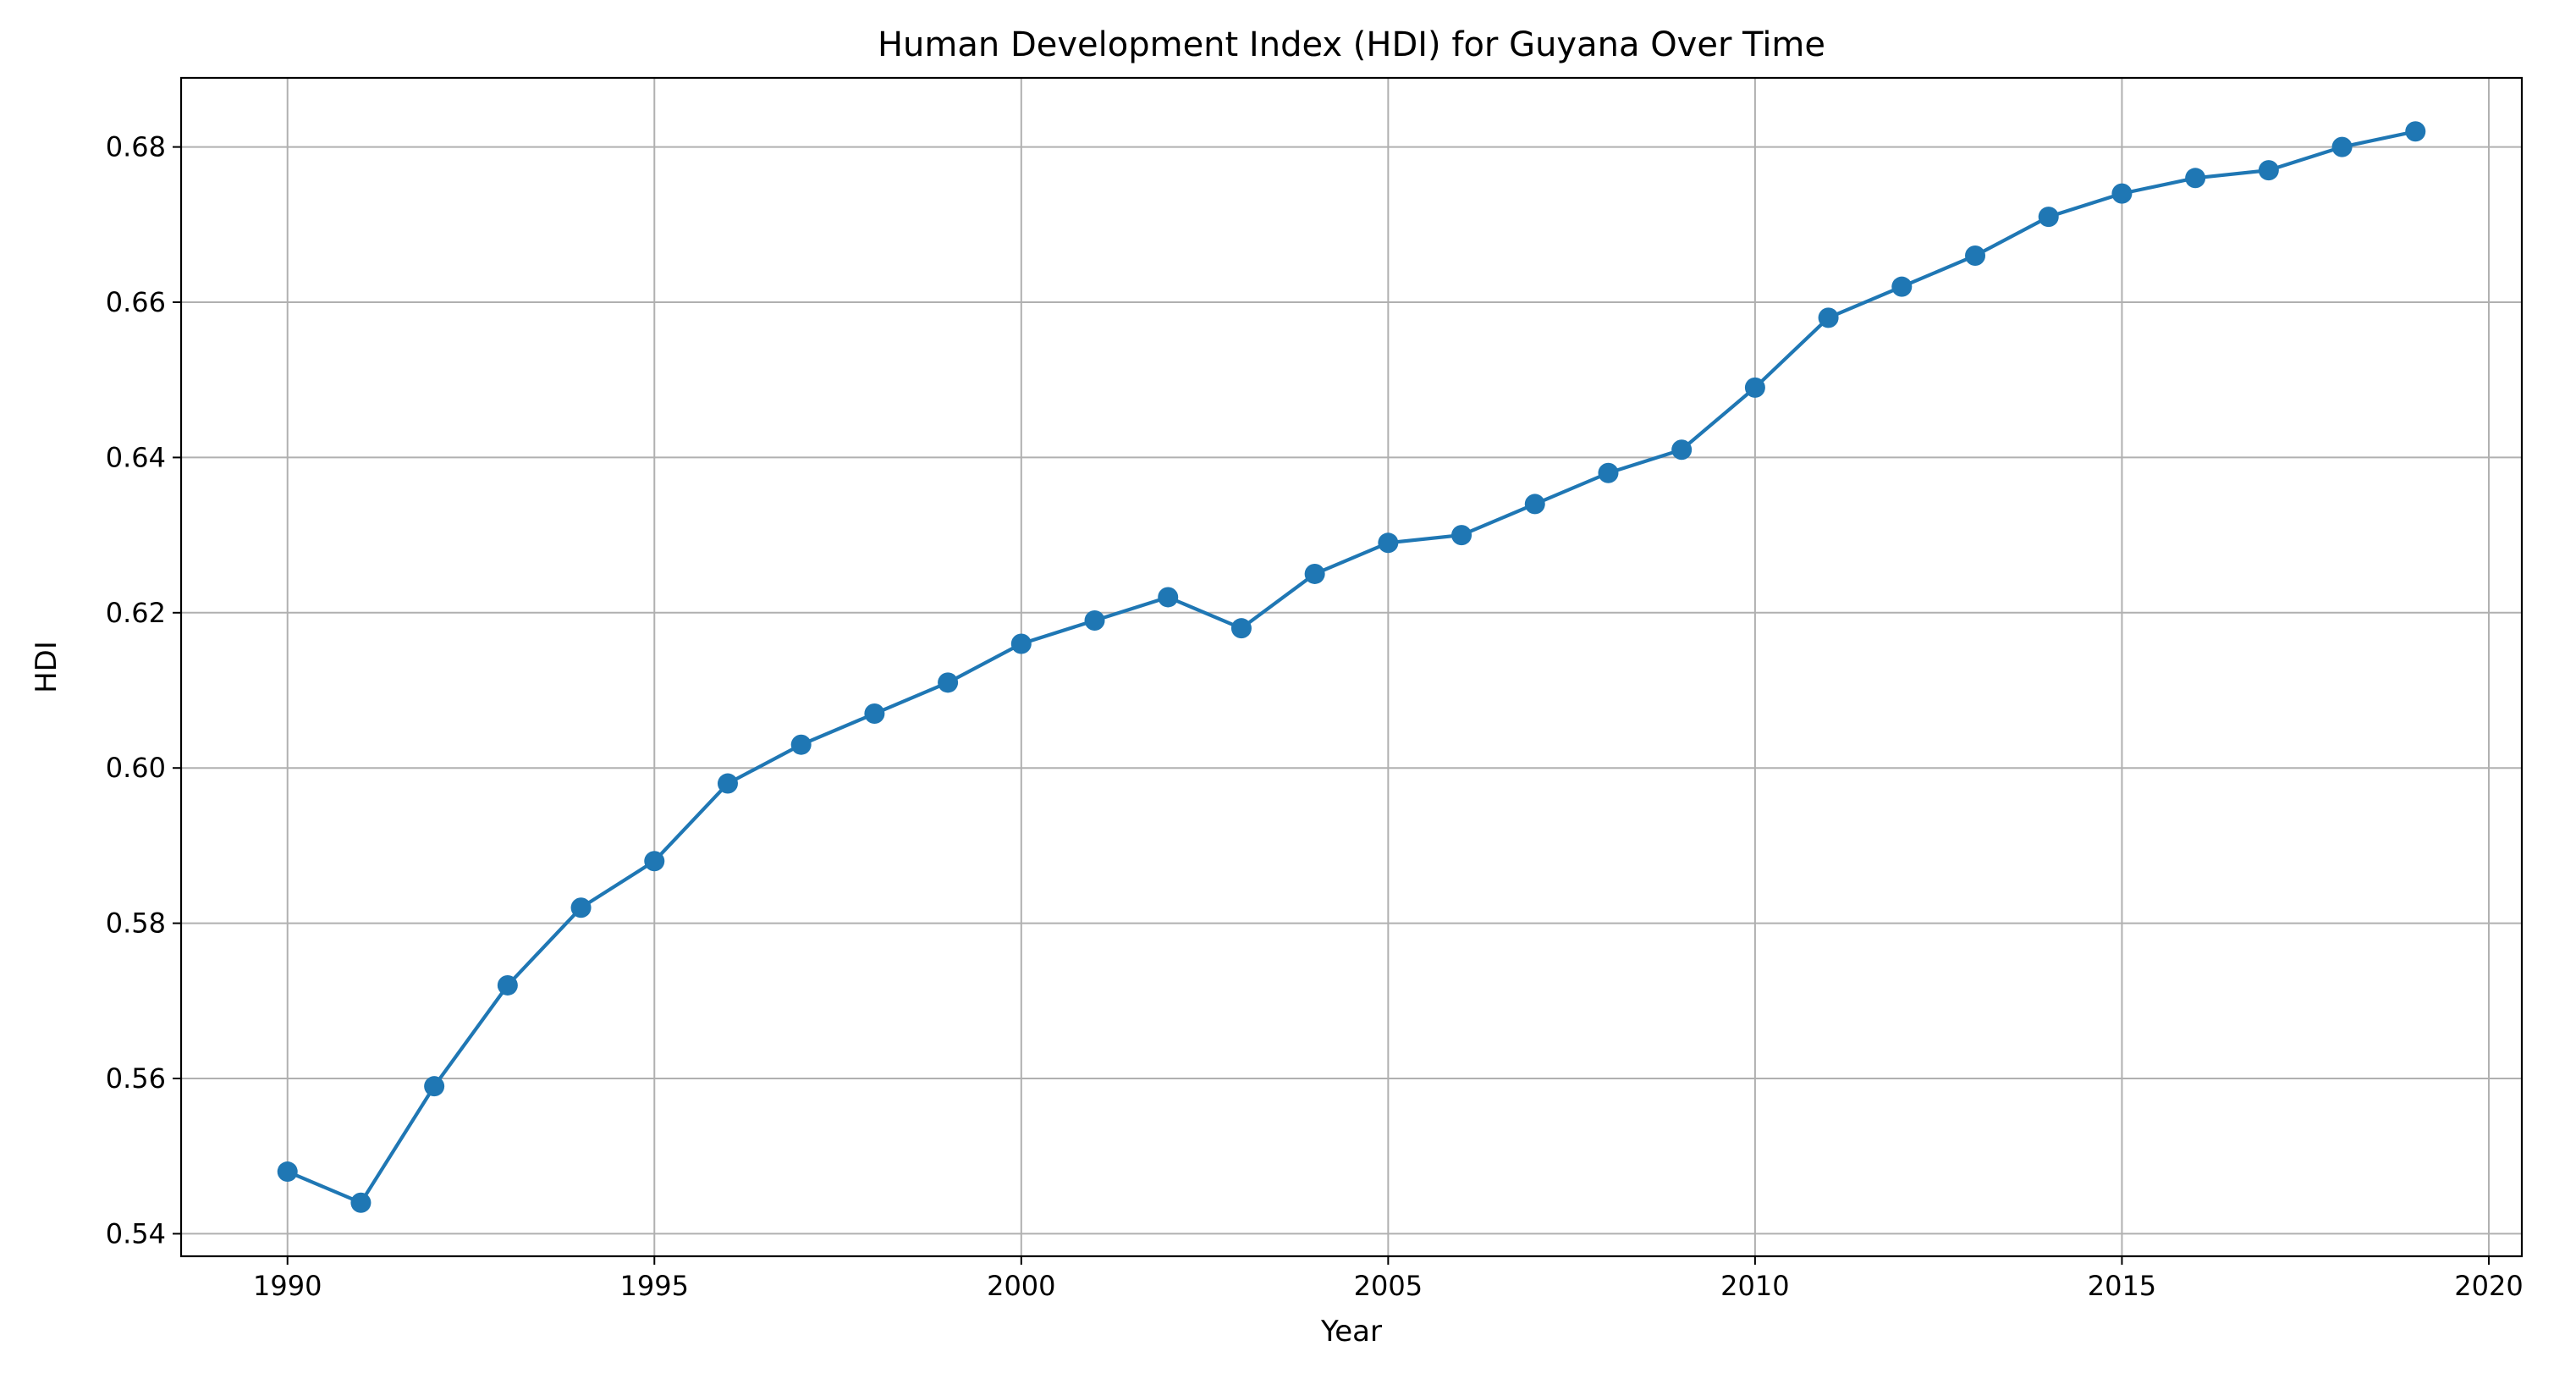 The width and height of the screenshot is (2576, 1390). I want to click on y-tick-label: 0.60, so click(136, 768).